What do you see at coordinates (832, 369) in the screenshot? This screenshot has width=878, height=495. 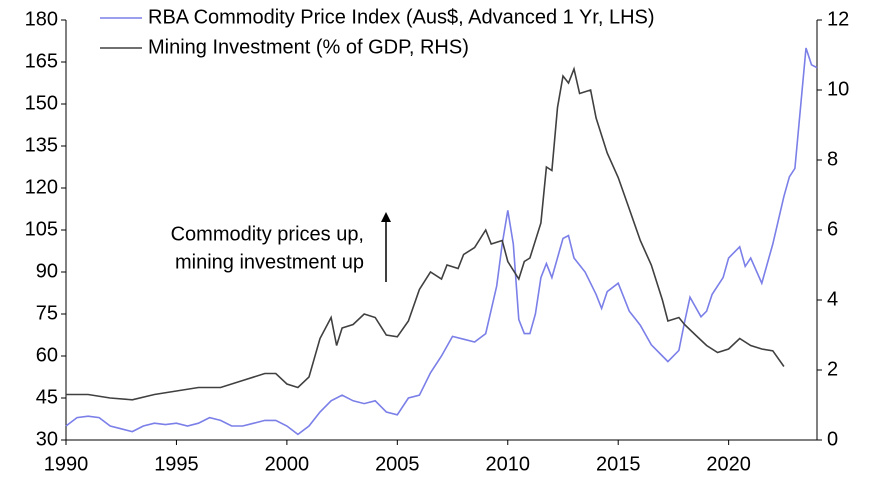 I see `y2-tick-label: 2` at bounding box center [832, 369].